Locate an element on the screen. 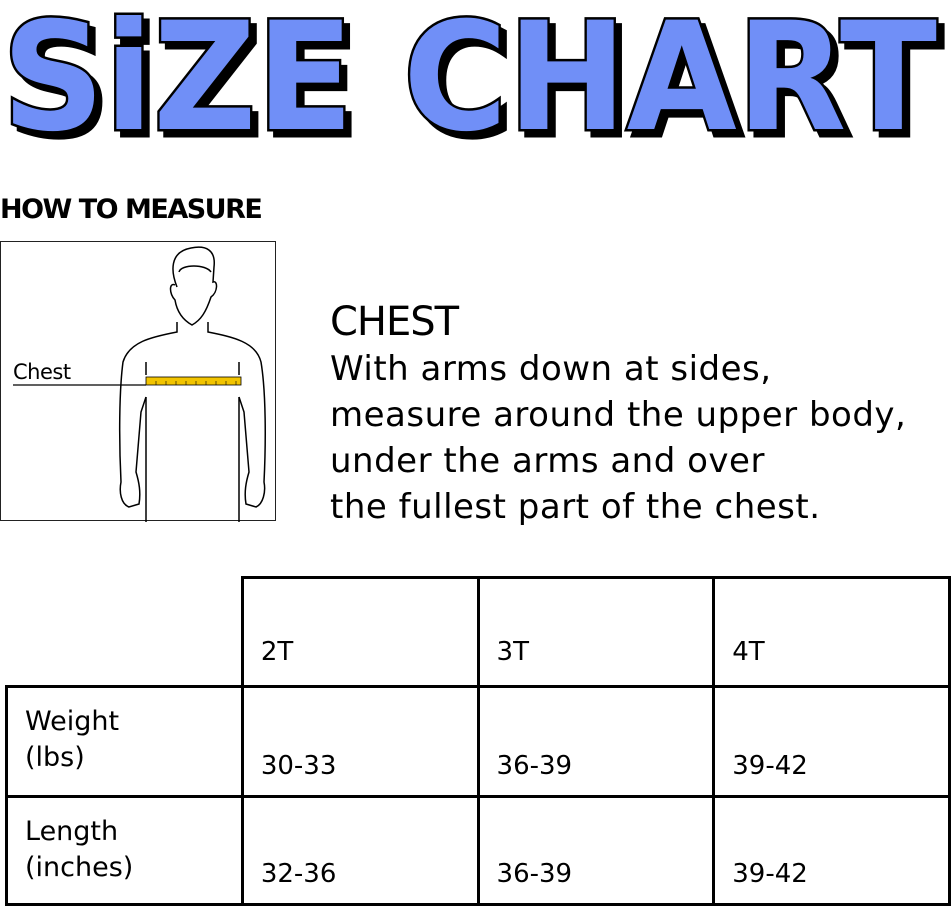 This screenshot has height=906, width=951. body-outline-illustration is located at coordinates (139, 384).